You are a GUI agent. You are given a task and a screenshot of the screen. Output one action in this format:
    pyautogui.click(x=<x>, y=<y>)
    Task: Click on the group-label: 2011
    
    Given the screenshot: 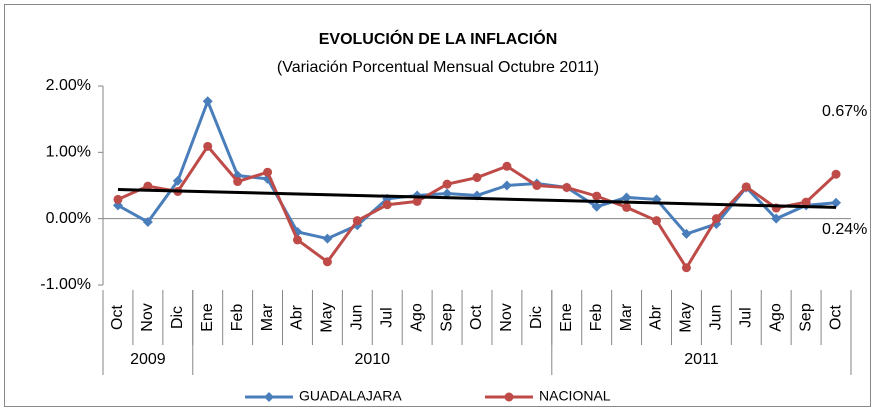 What is the action you would take?
    pyautogui.click(x=701, y=359)
    